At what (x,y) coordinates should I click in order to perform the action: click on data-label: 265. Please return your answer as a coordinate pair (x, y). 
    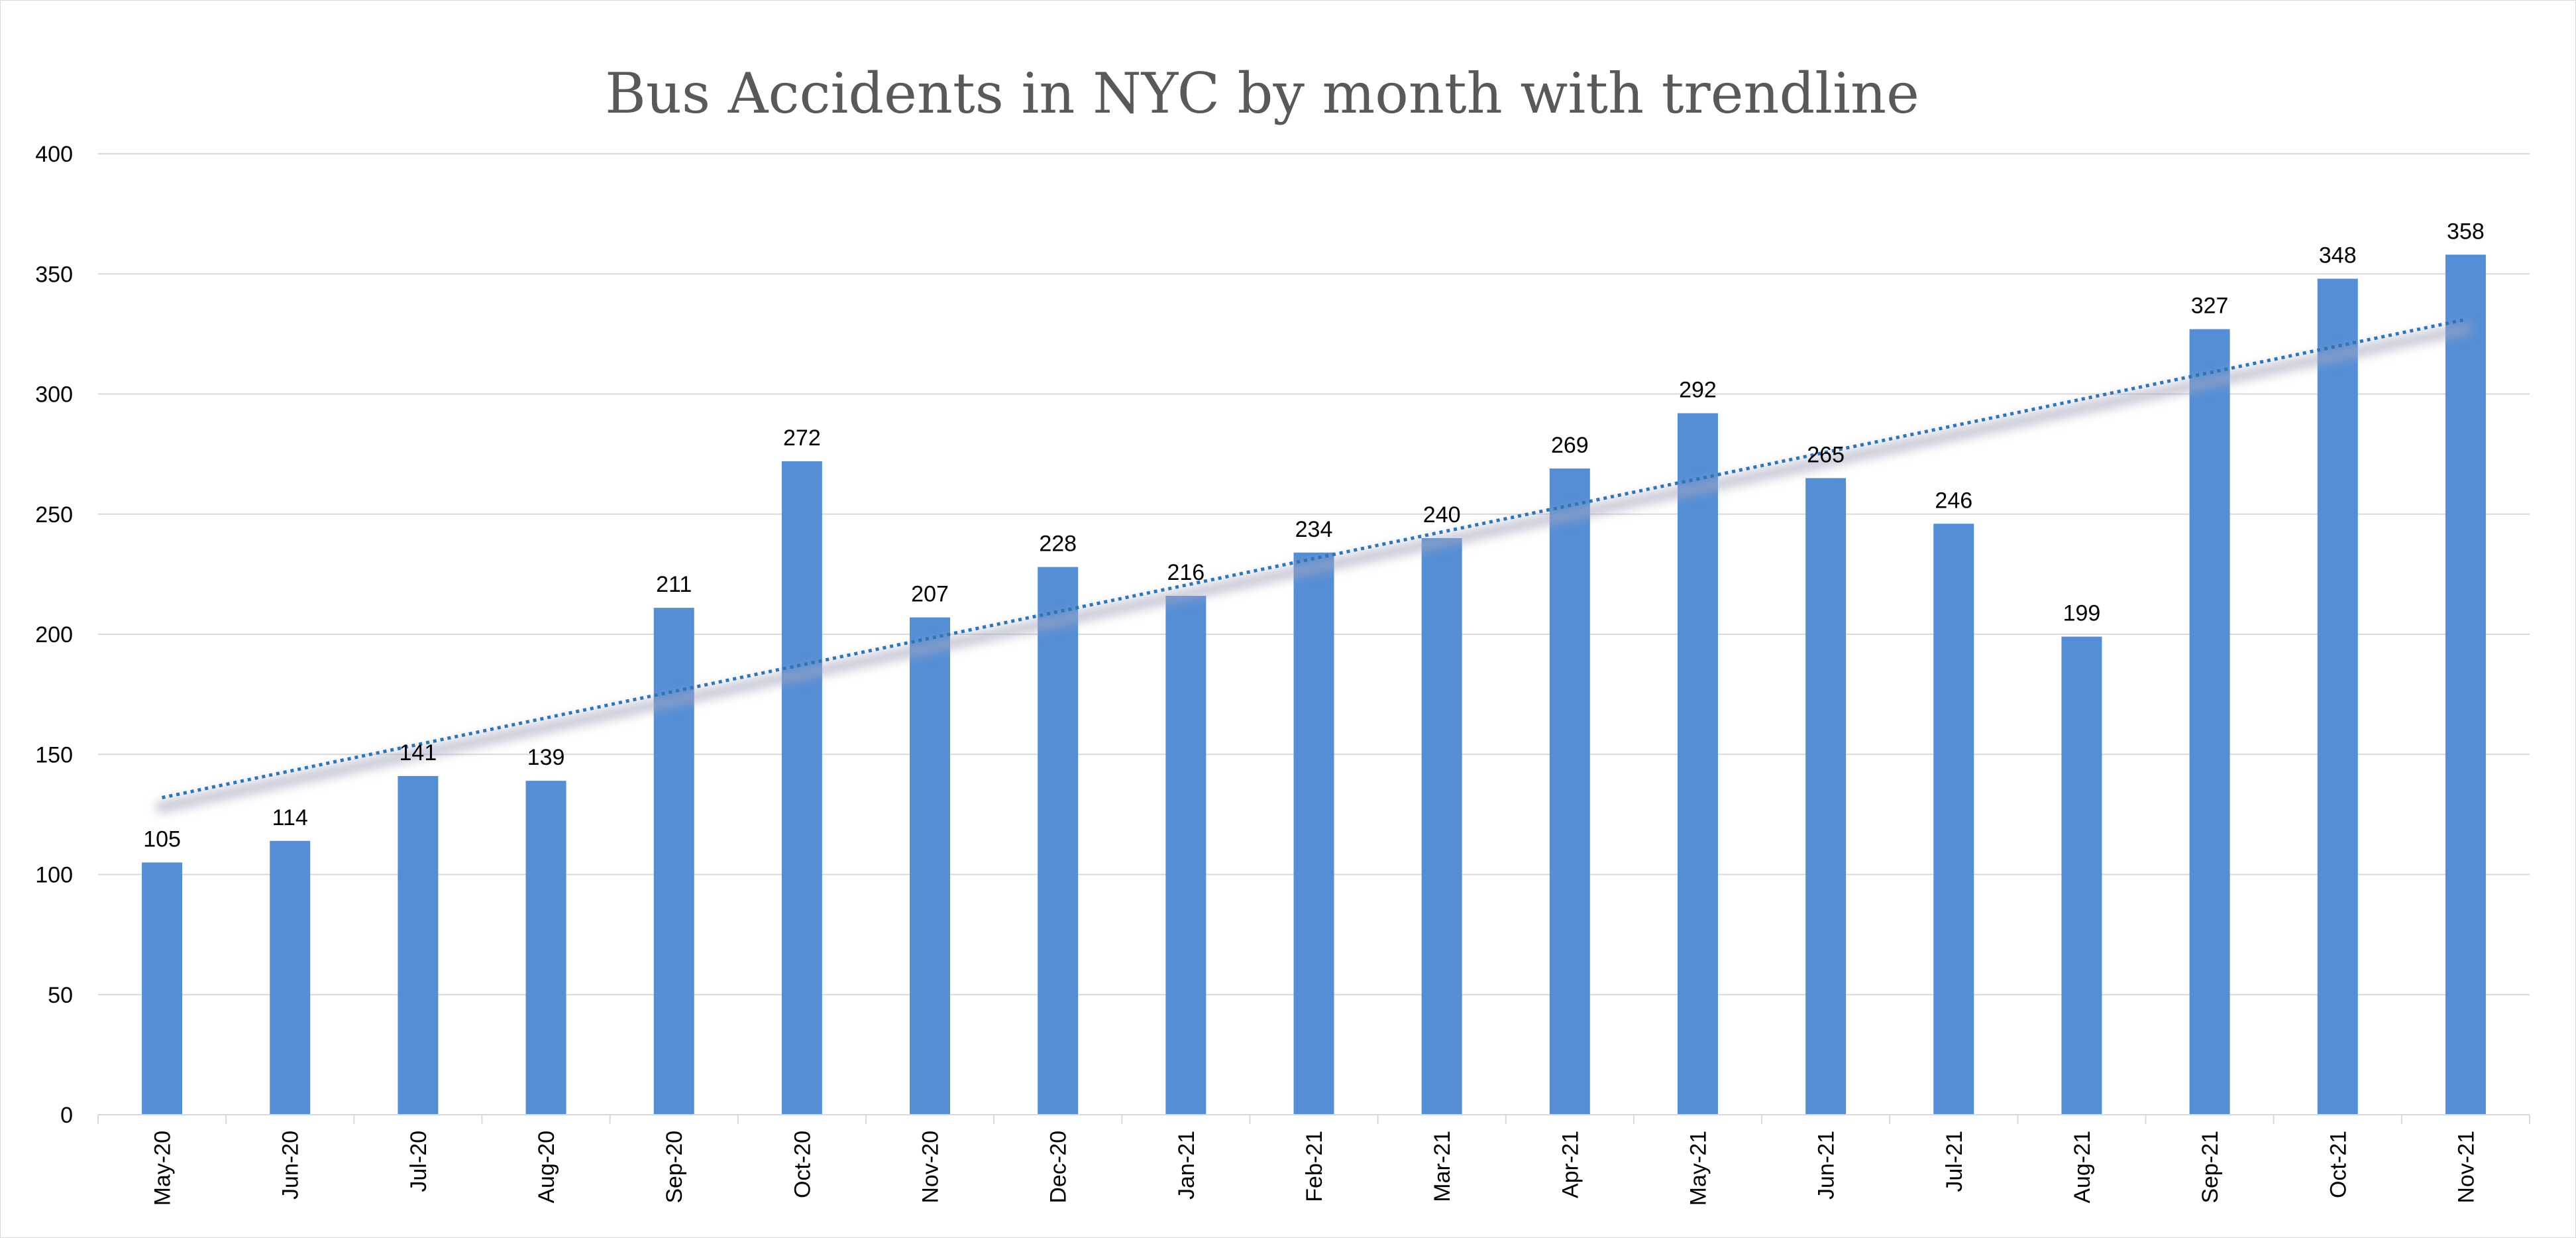
    Looking at the image, I should click on (1826, 454).